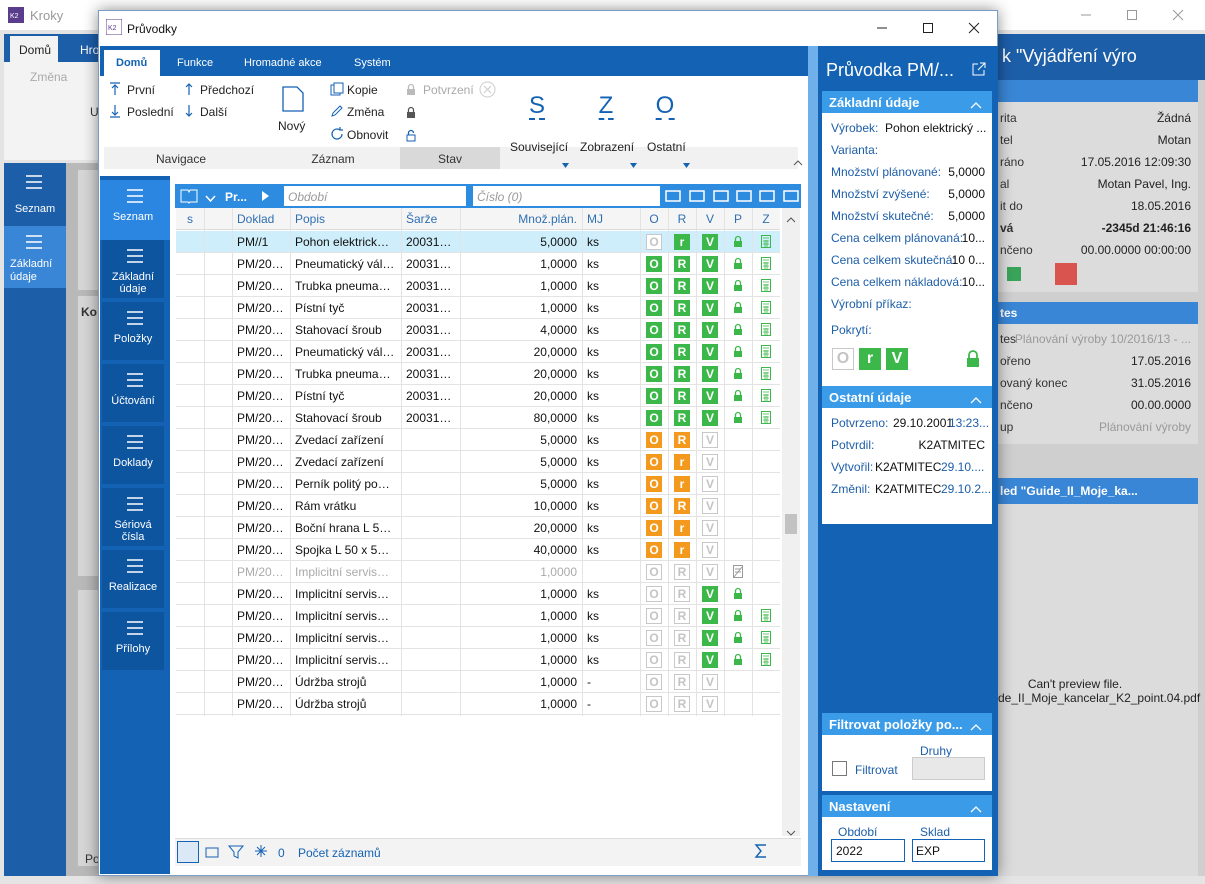 The width and height of the screenshot is (1205, 884). What do you see at coordinates (227, 90) in the screenshot?
I see `ribbon-button: Předchozí` at bounding box center [227, 90].